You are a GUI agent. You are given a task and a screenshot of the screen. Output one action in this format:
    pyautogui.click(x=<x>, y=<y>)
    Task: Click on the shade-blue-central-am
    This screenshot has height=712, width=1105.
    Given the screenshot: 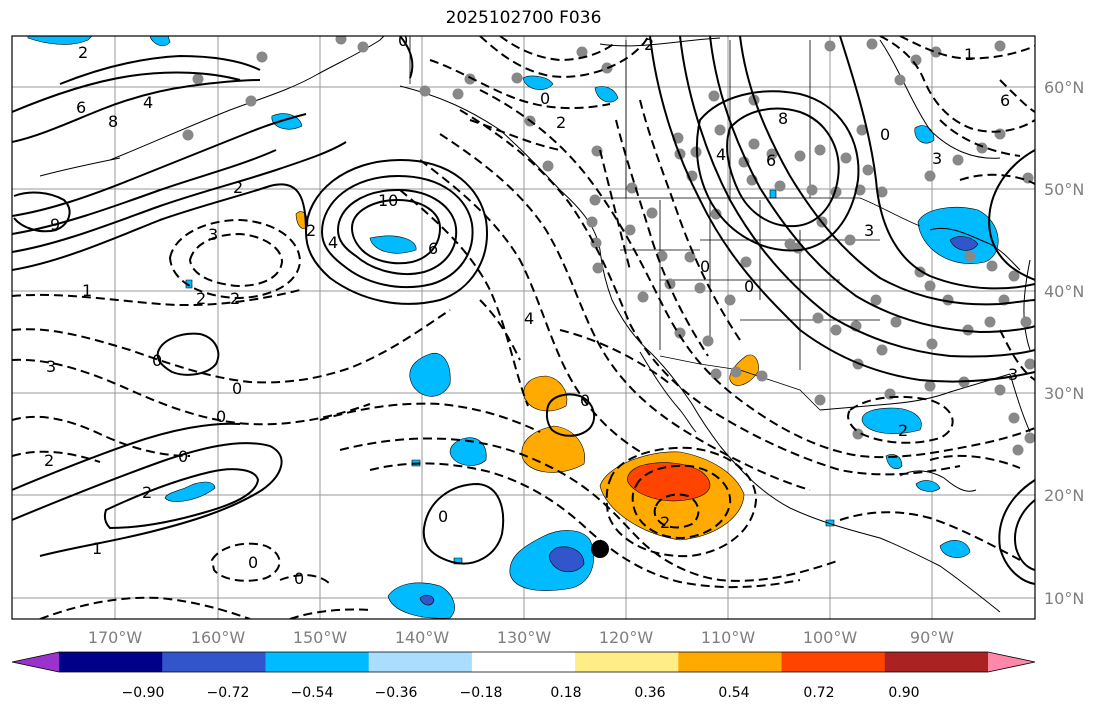 What is the action you would take?
    pyautogui.click(x=955, y=549)
    